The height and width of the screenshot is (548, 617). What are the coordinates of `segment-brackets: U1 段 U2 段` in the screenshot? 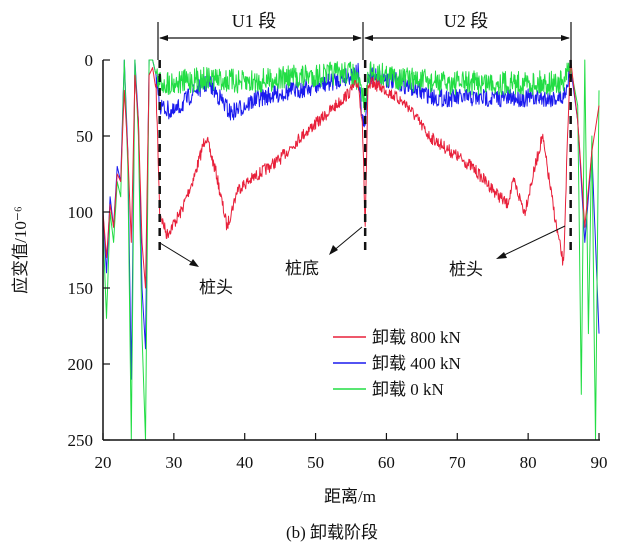 It's located at (364, 35).